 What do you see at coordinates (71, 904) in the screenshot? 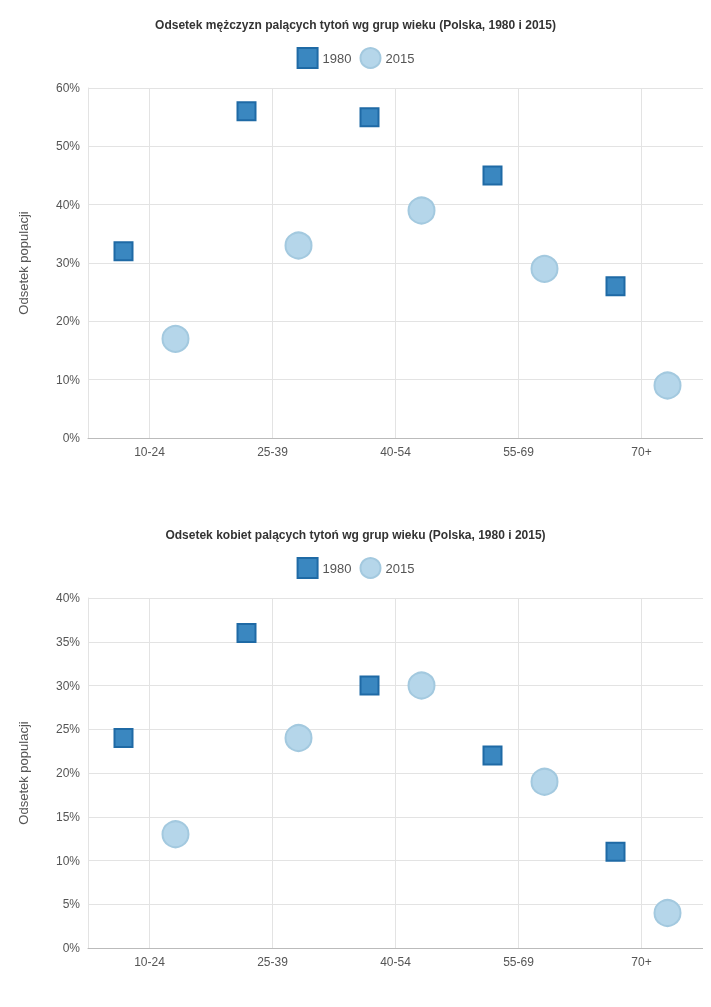
I see `y-tick-label: 5%` at bounding box center [71, 904].